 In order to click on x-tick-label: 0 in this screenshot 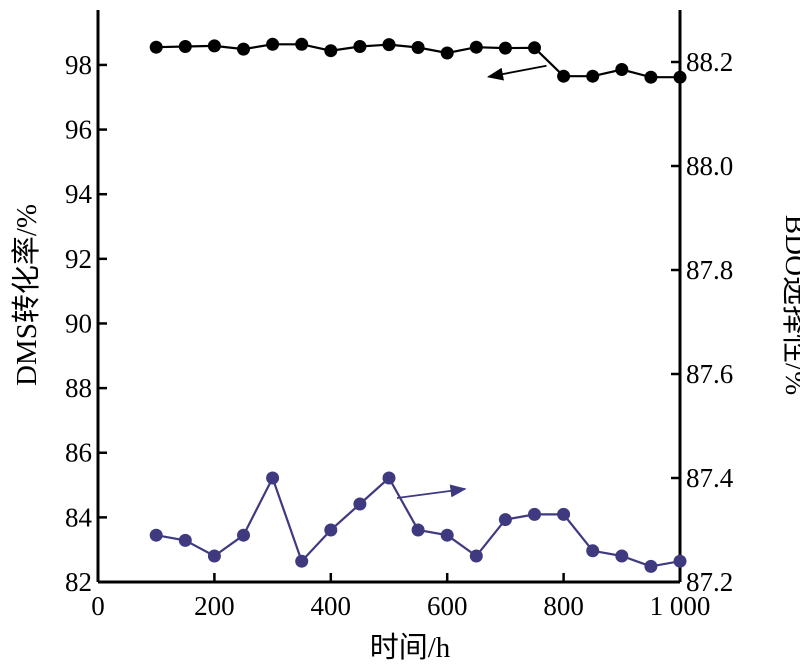, I will do `click(98, 606)`.